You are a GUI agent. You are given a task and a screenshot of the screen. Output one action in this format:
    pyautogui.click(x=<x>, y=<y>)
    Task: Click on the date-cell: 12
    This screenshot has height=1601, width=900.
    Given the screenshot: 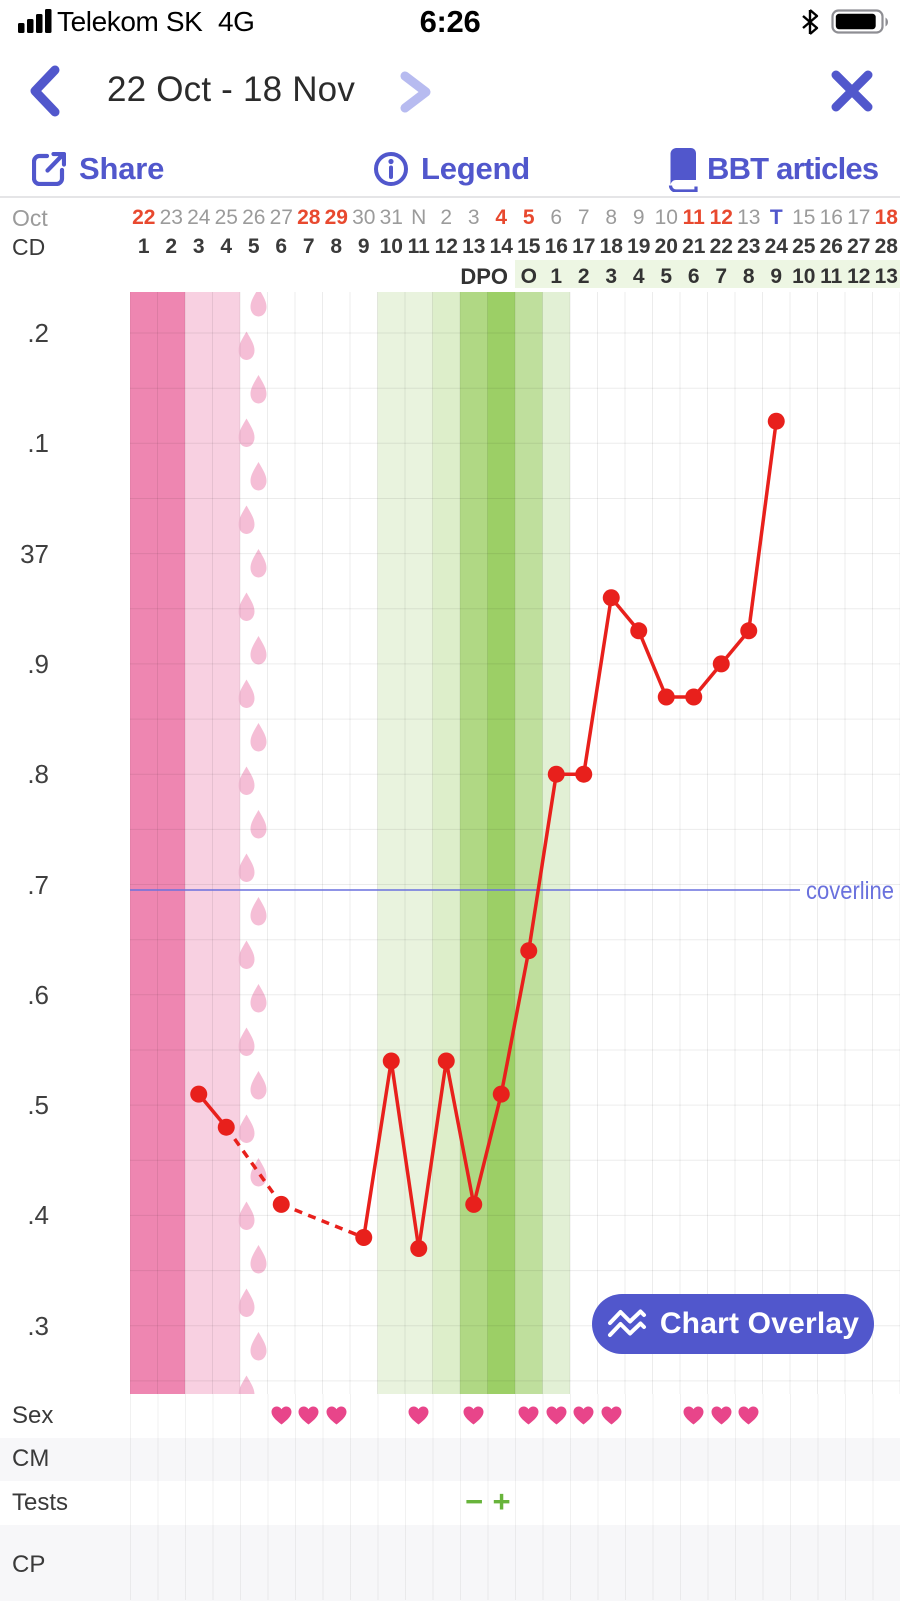 What is the action you would take?
    pyautogui.click(x=722, y=218)
    